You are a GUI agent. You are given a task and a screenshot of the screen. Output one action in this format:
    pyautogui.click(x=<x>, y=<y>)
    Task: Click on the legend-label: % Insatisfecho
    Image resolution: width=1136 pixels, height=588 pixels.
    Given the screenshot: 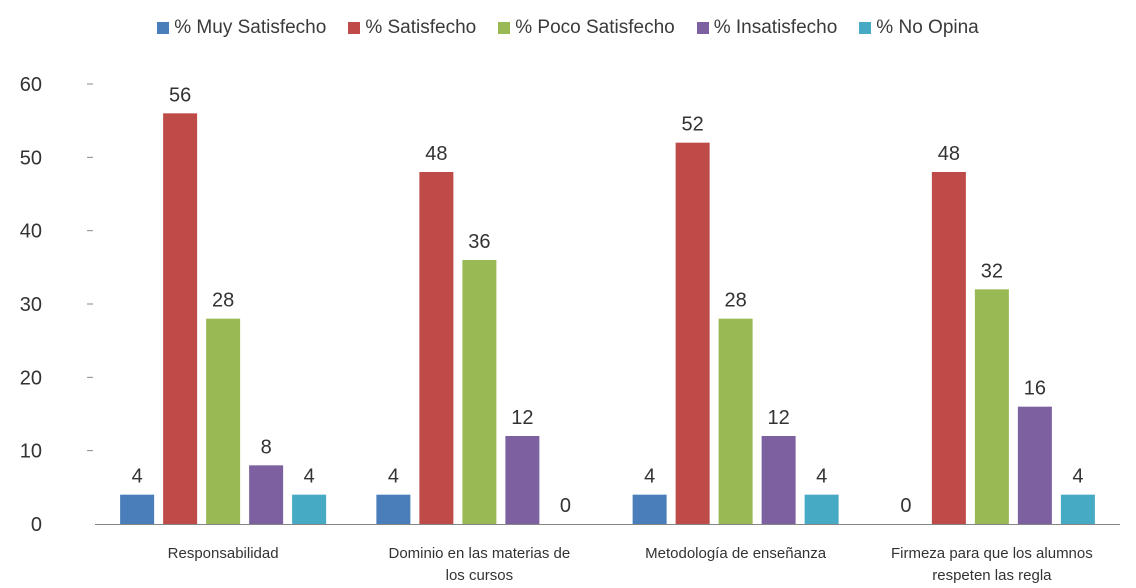 What is the action you would take?
    pyautogui.click(x=775, y=27)
    